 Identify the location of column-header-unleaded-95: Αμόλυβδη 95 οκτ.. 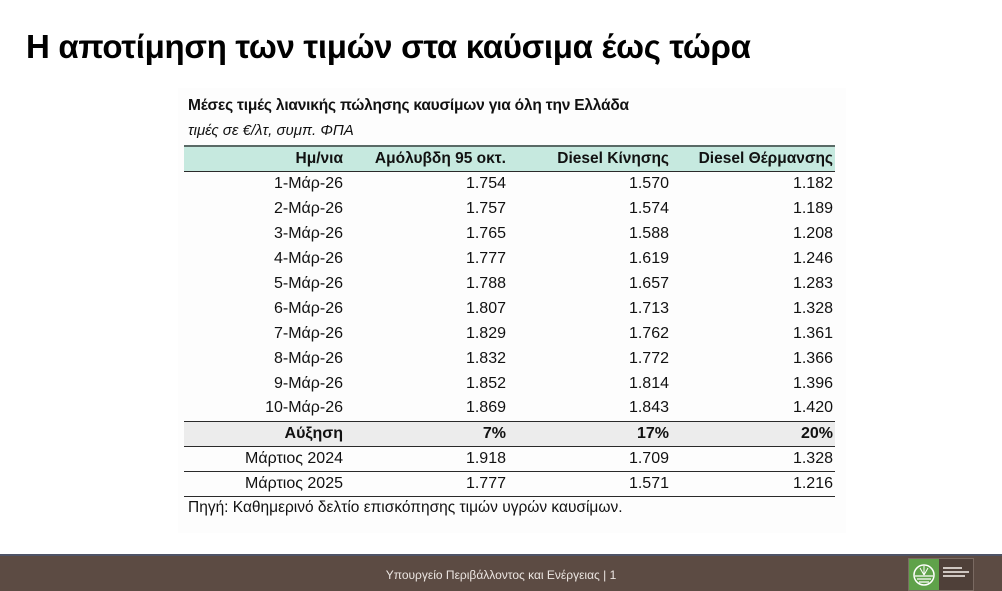
(440, 158).